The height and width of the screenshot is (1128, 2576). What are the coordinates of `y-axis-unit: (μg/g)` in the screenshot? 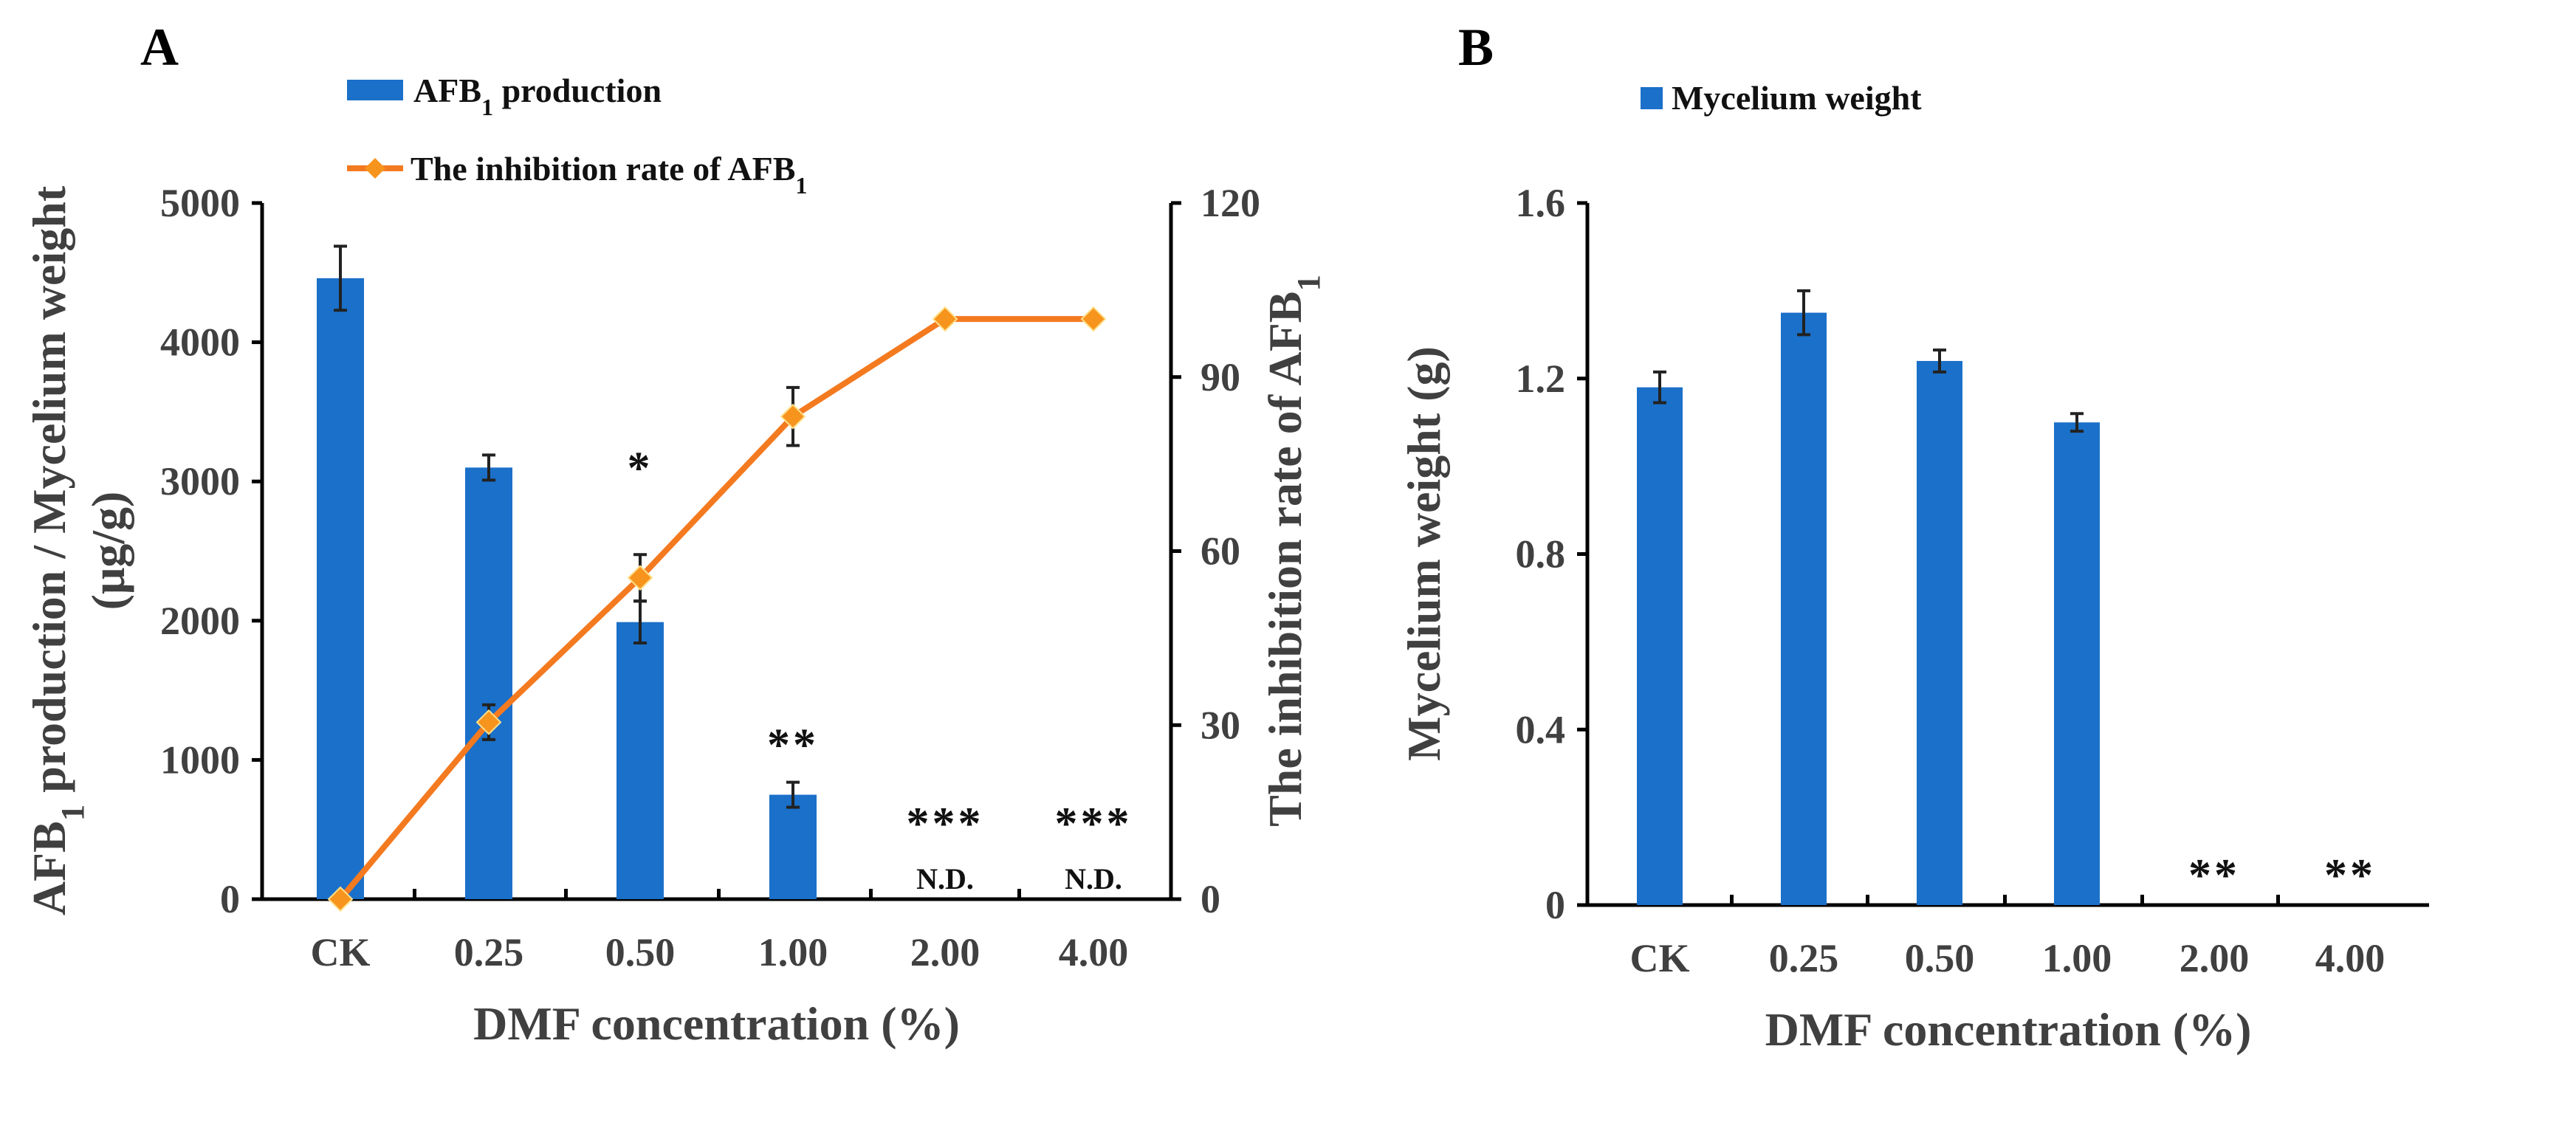 It's located at (108, 551).